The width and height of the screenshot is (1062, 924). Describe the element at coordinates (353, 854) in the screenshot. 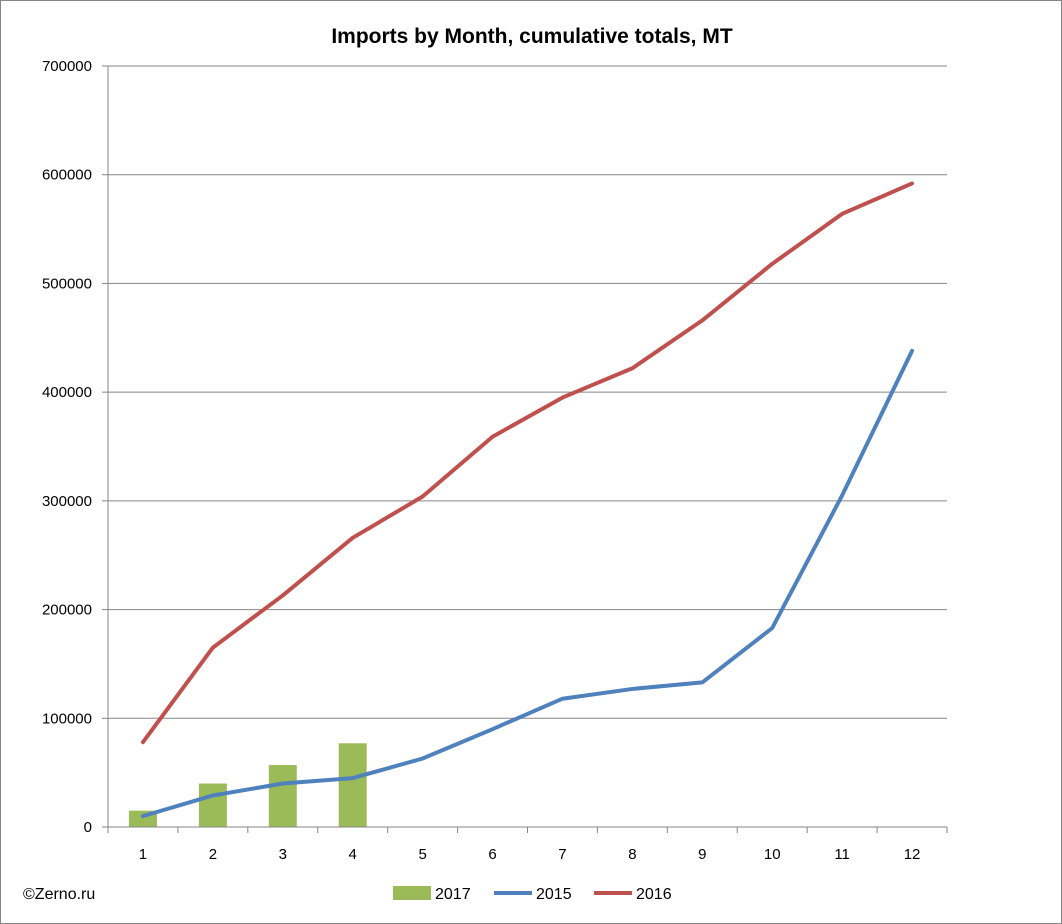

I see `x-tick-label-4: 4` at that location.